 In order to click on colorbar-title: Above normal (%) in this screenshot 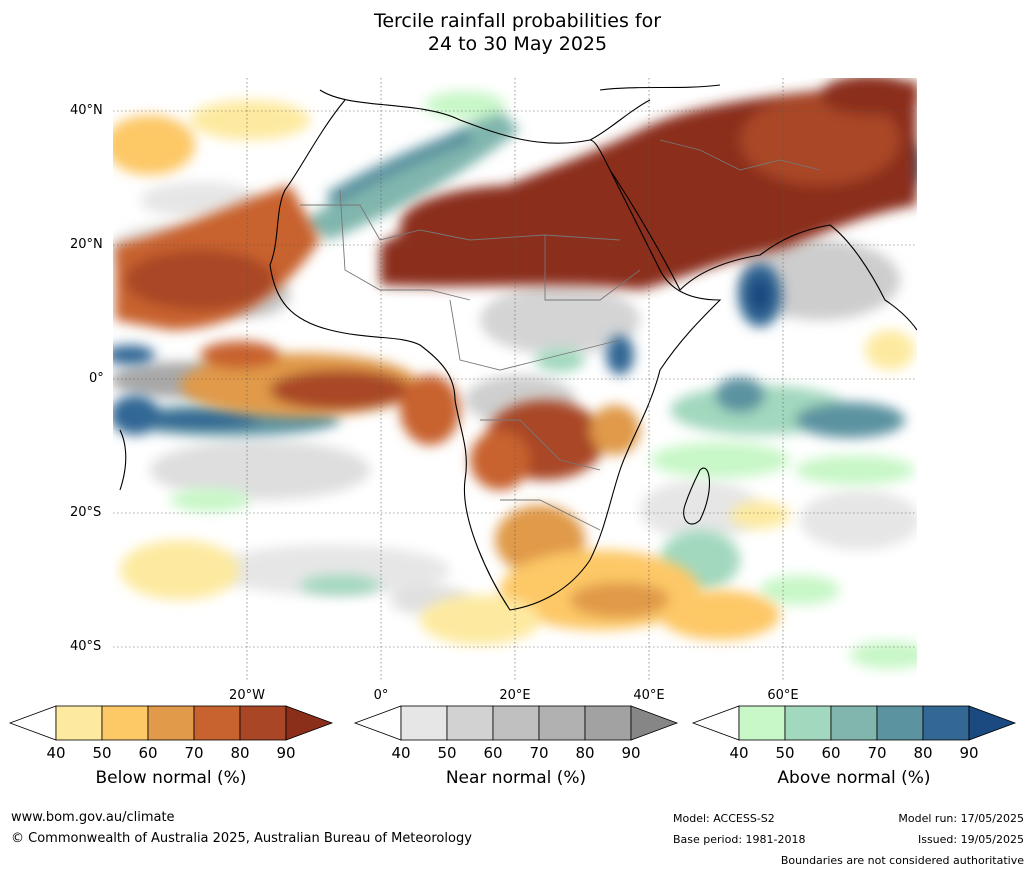, I will do `click(854, 778)`.